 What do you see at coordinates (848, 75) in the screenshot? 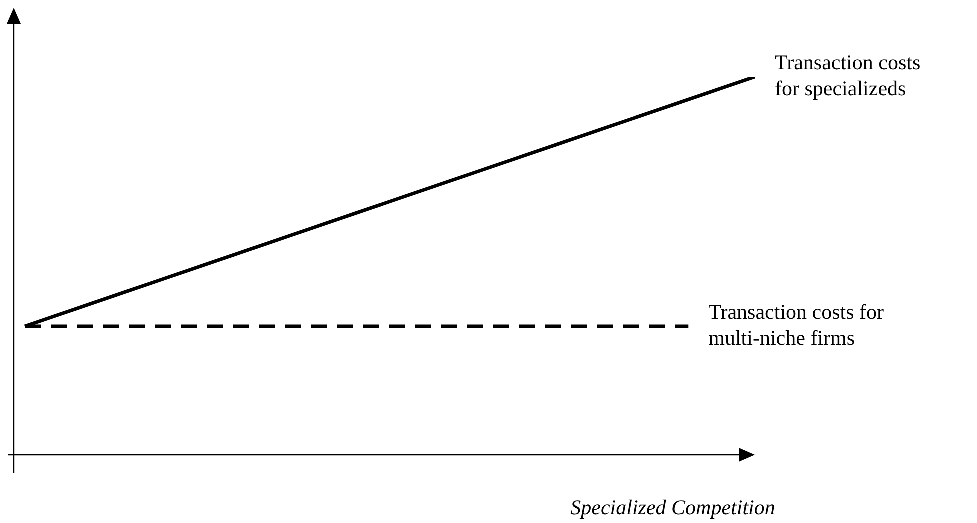
I see `series-label: Transaction costs for specializeds` at bounding box center [848, 75].